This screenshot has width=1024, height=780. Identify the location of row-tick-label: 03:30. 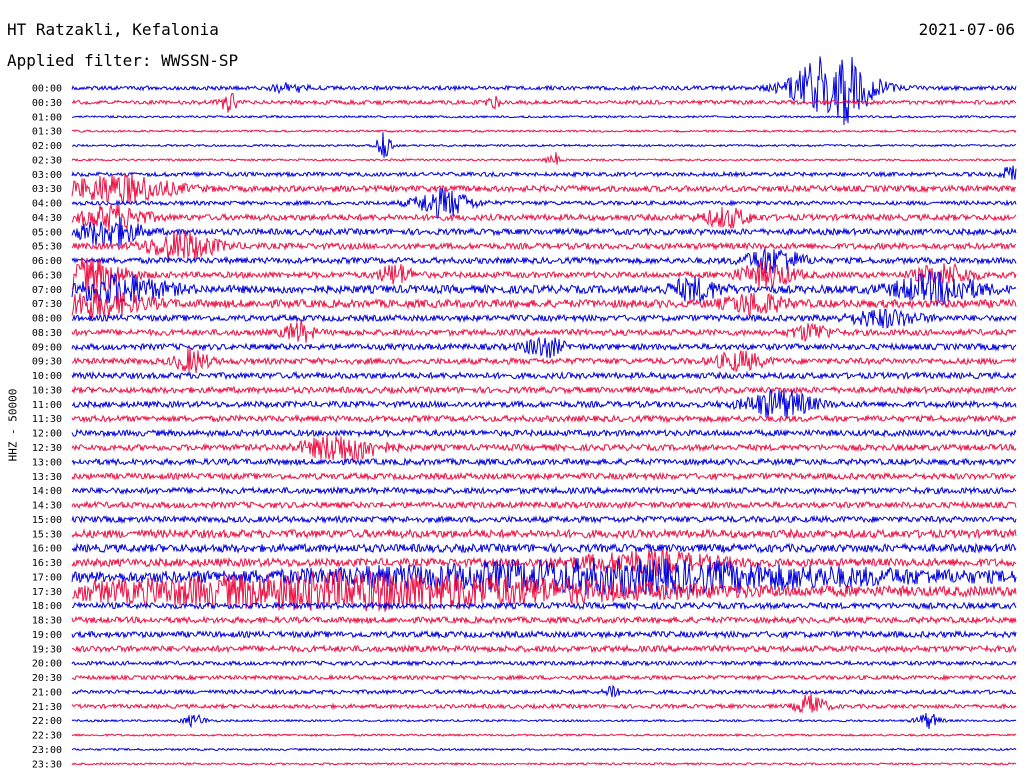
(47, 189).